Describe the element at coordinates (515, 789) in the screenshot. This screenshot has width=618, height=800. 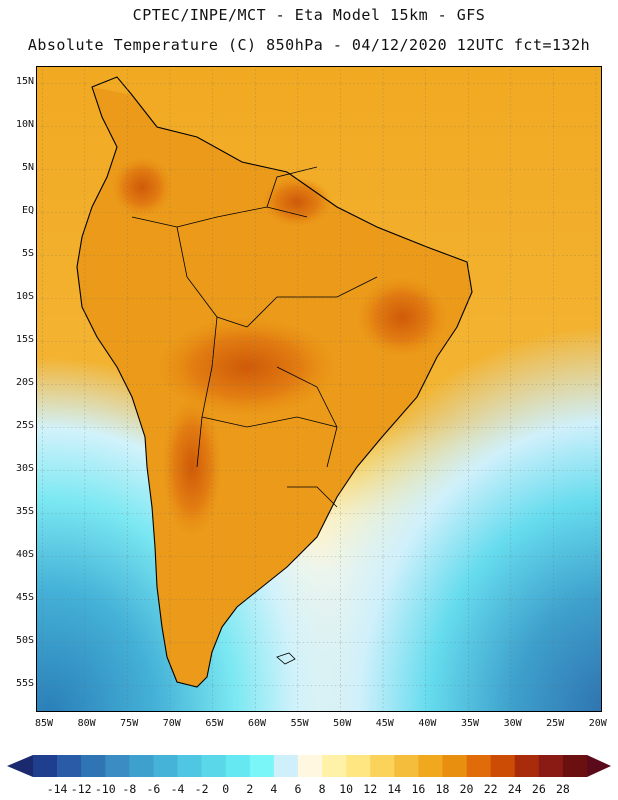
I see `colorbar-level-label: 24` at that location.